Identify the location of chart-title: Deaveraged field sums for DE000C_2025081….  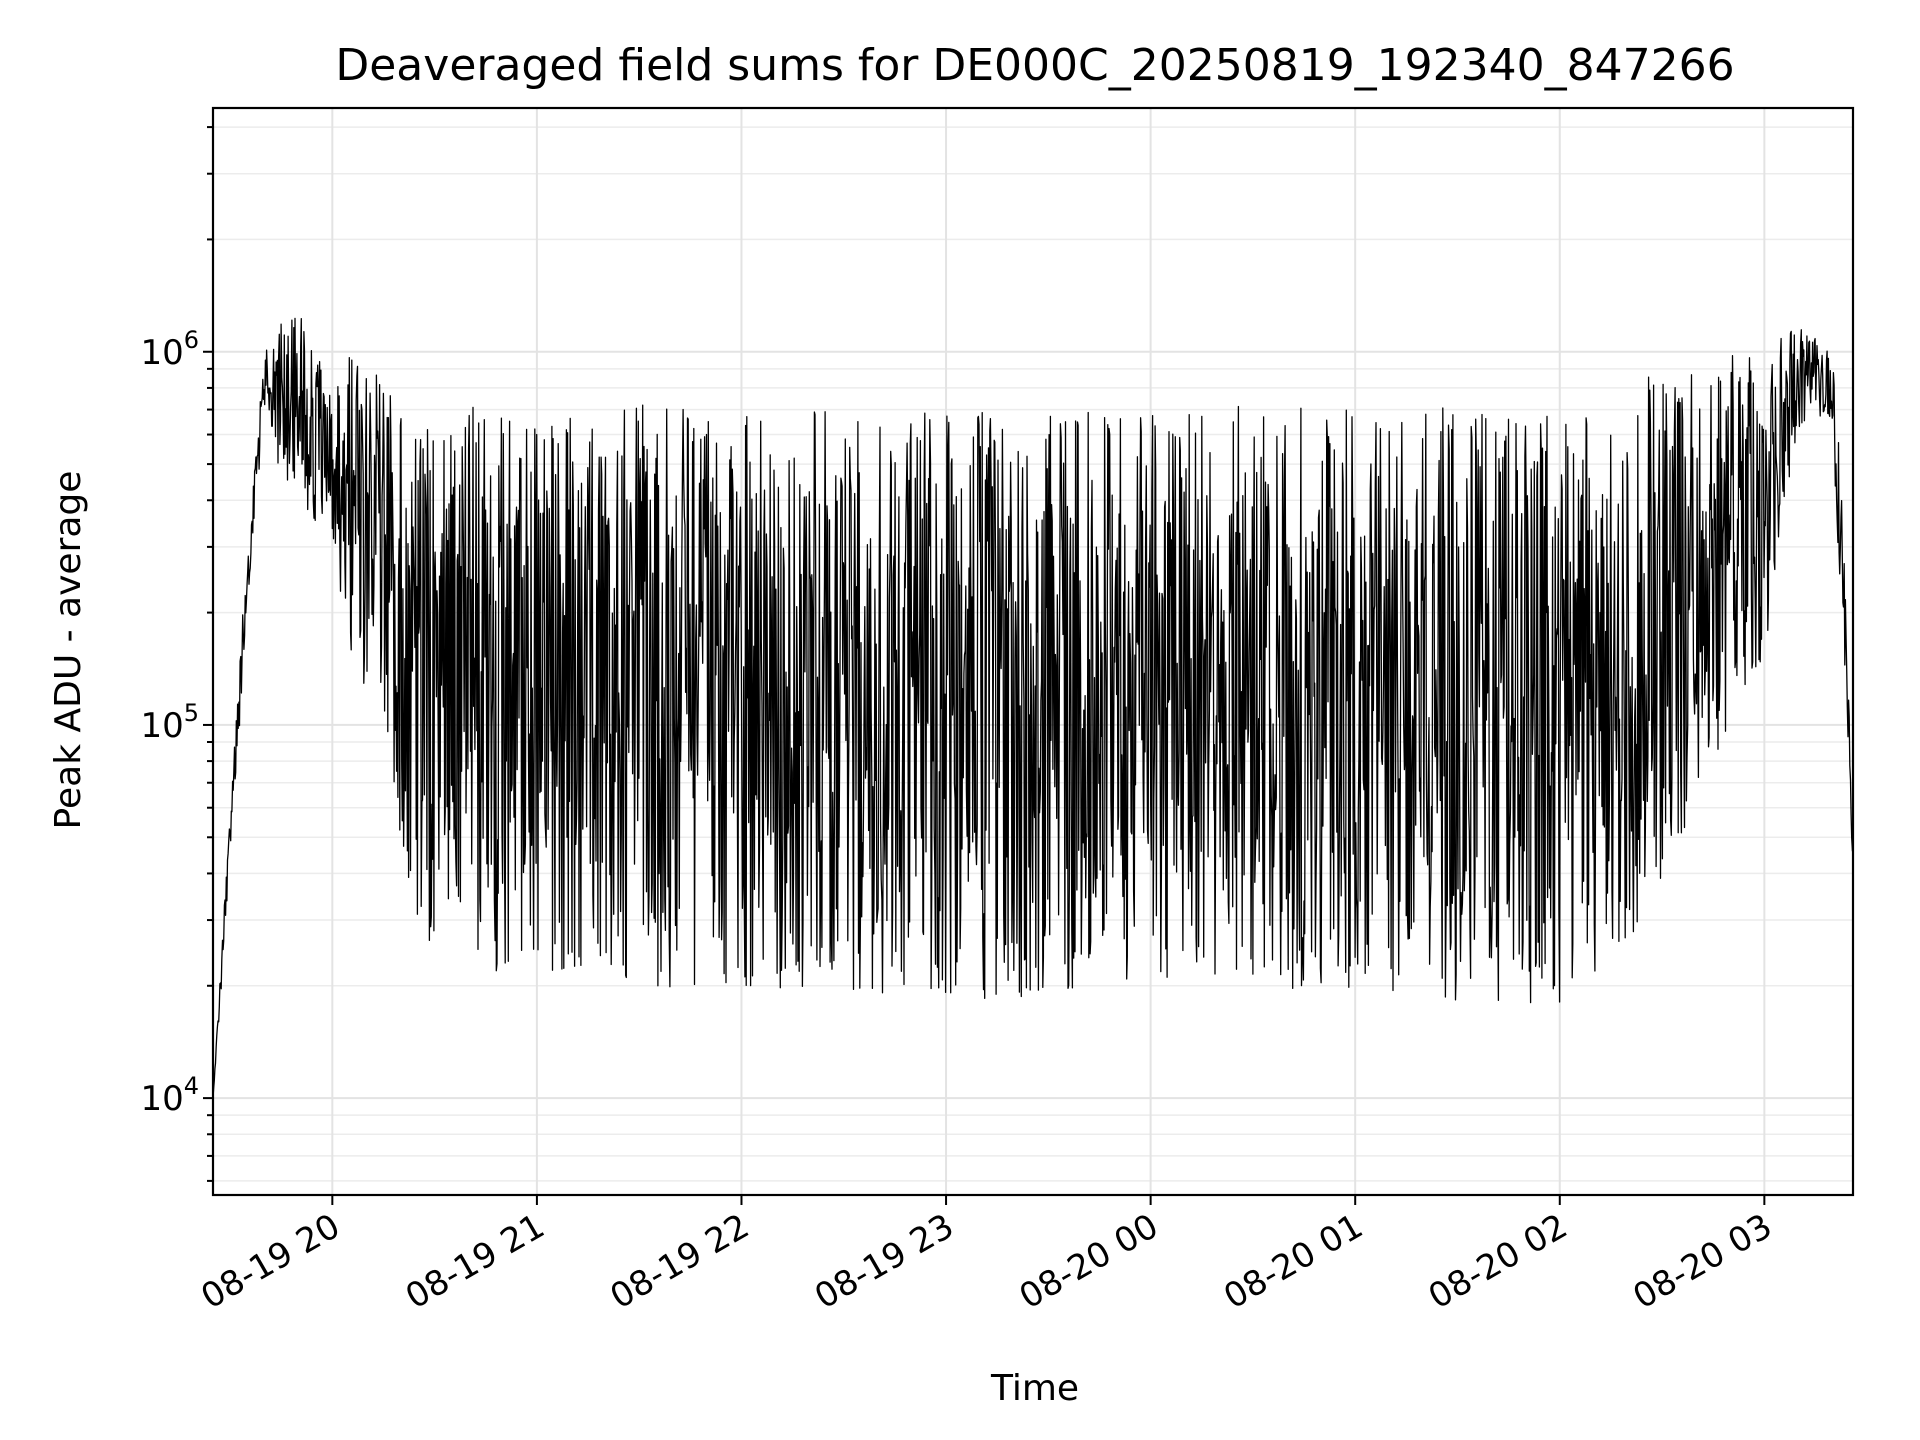
(1034, 65).